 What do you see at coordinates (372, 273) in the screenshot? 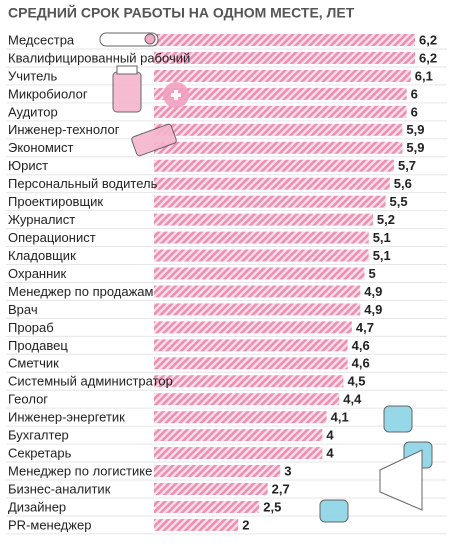
I see `value-label: 5` at bounding box center [372, 273].